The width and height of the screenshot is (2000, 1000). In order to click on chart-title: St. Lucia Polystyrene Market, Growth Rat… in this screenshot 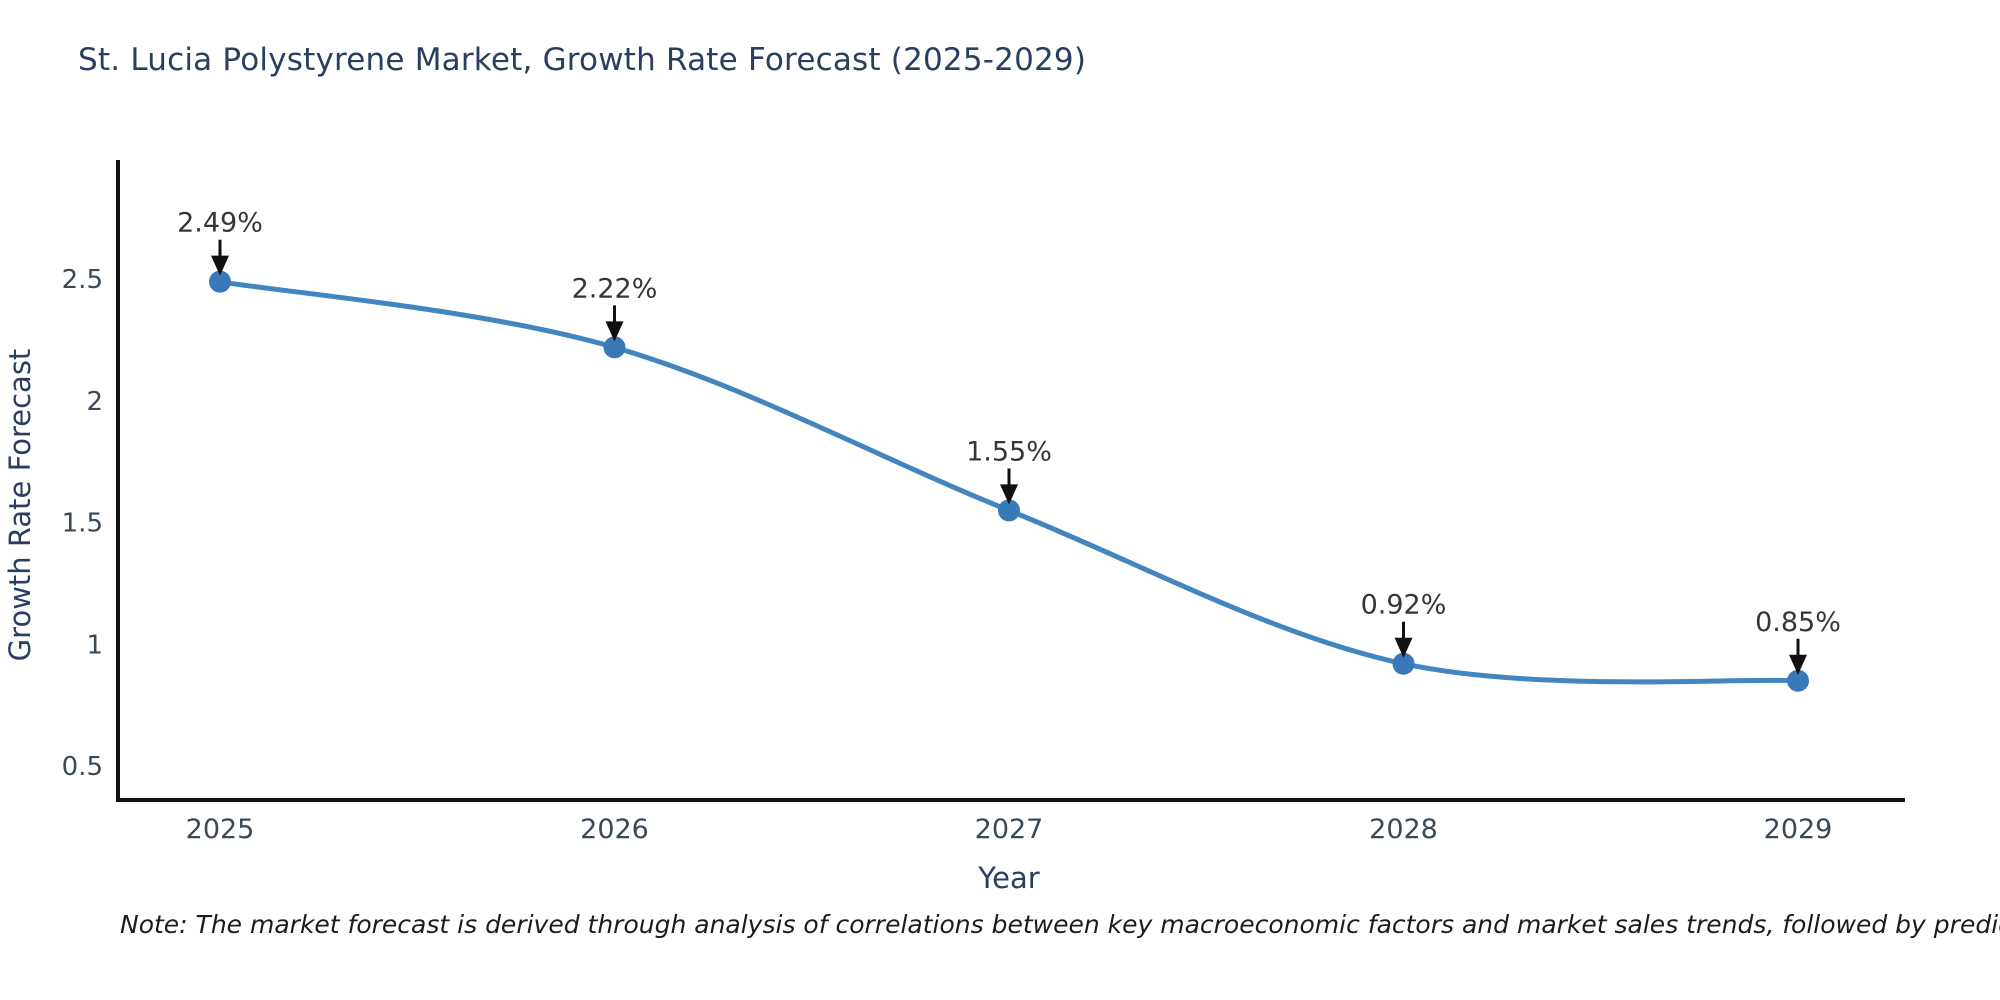, I will do `click(582, 60)`.